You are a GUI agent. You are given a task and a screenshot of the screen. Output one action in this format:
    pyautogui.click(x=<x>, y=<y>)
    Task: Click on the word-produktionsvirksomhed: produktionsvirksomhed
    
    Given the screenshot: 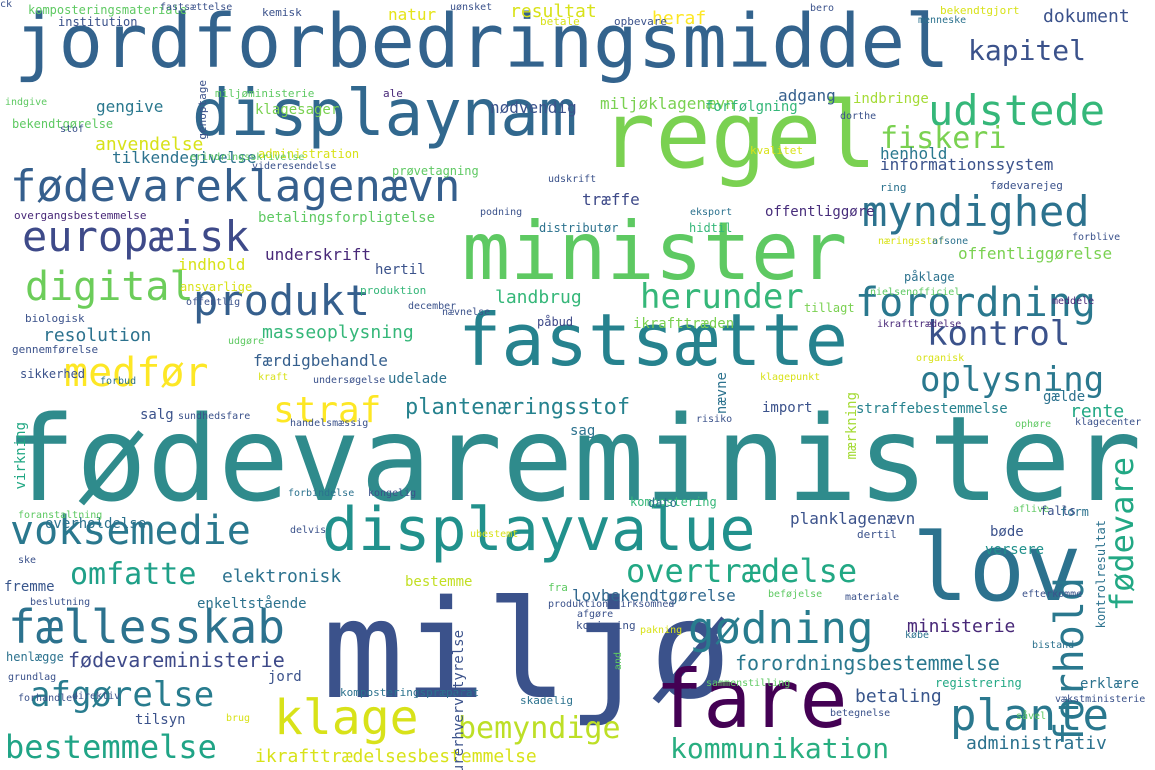 What is the action you would take?
    pyautogui.click(x=611, y=604)
    